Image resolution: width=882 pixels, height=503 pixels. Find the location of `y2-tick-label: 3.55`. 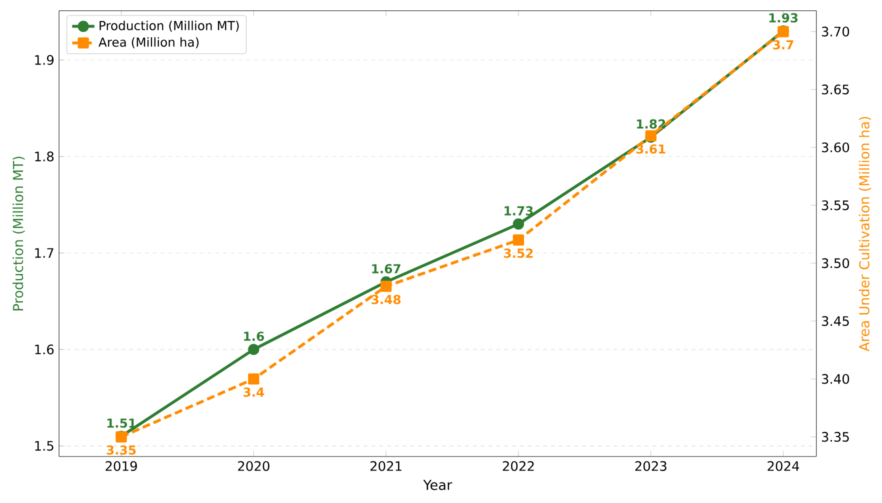

y2-tick-label: 3.55 is located at coordinates (835, 205).